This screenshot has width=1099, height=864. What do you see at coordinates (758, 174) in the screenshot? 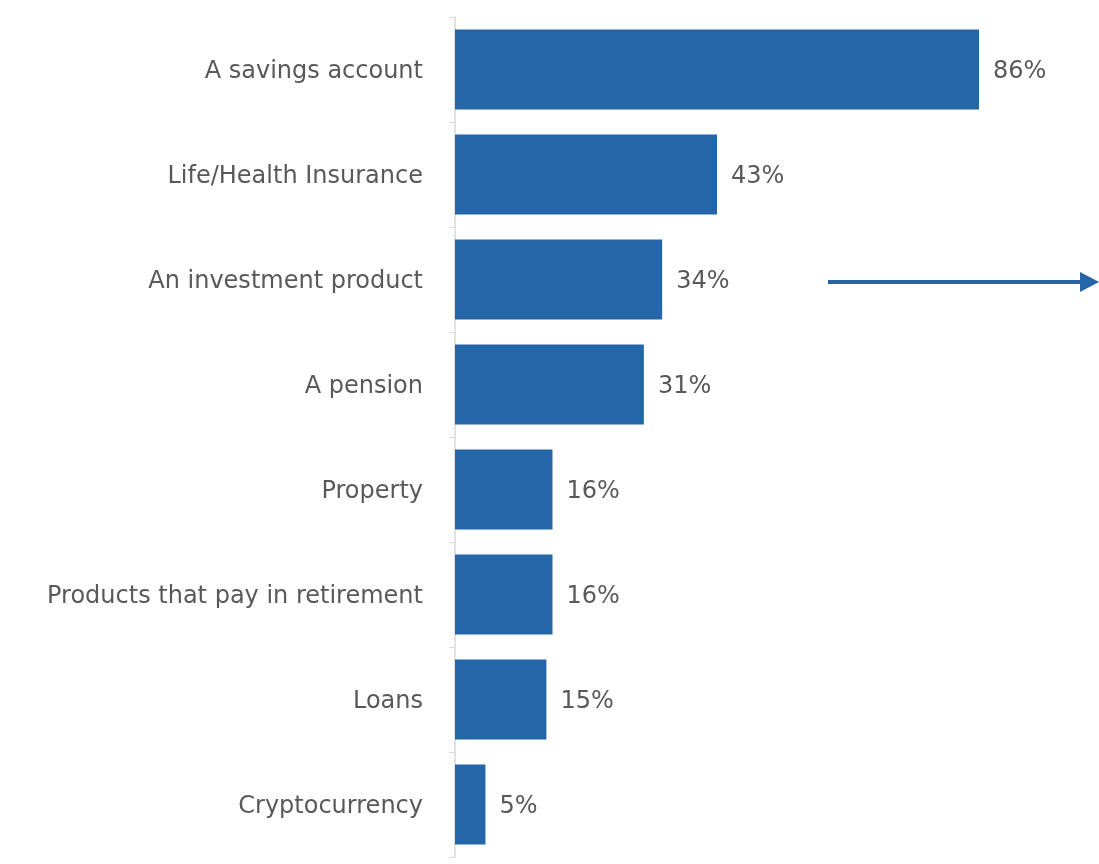
I see `data-label: 43%` at bounding box center [758, 174].